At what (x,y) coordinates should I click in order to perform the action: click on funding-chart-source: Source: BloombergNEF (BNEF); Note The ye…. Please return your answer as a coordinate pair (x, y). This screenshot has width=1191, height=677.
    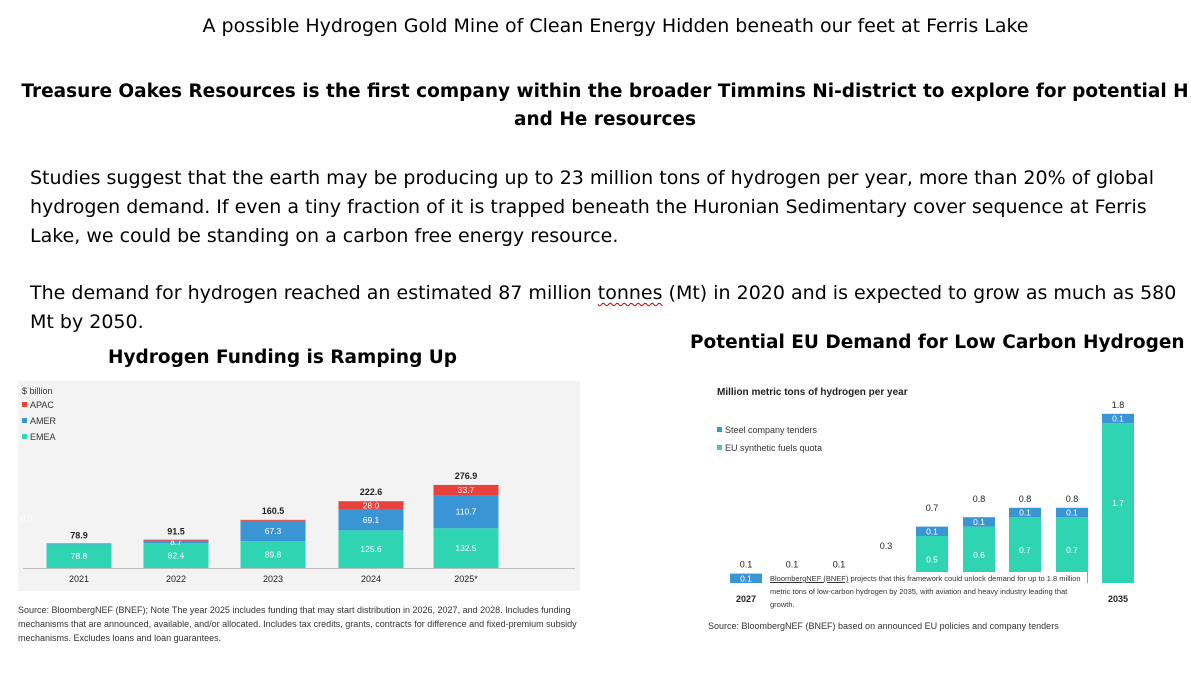
    Looking at the image, I should click on (297, 624).